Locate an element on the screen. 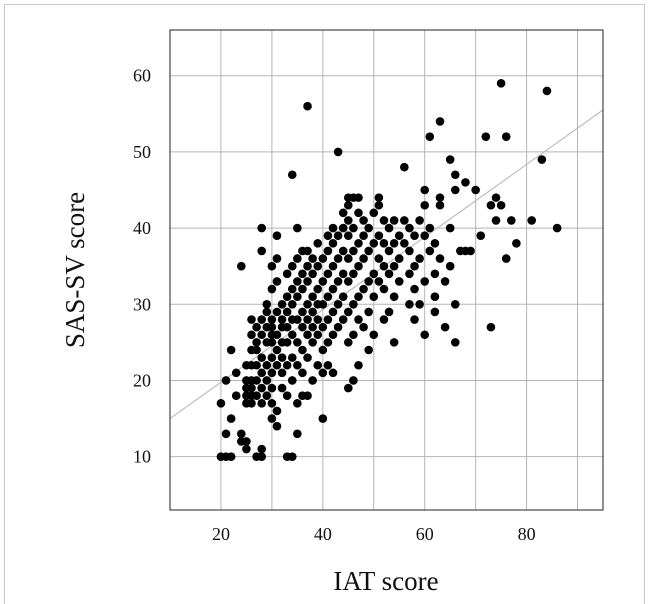 The height and width of the screenshot is (604, 651). y-tick-label: 60 is located at coordinates (142, 76).